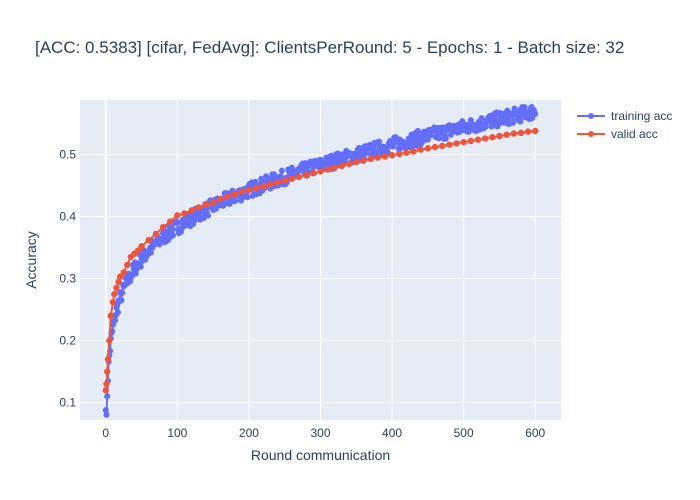  I want to click on x-tick-label: 0, so click(105, 433).